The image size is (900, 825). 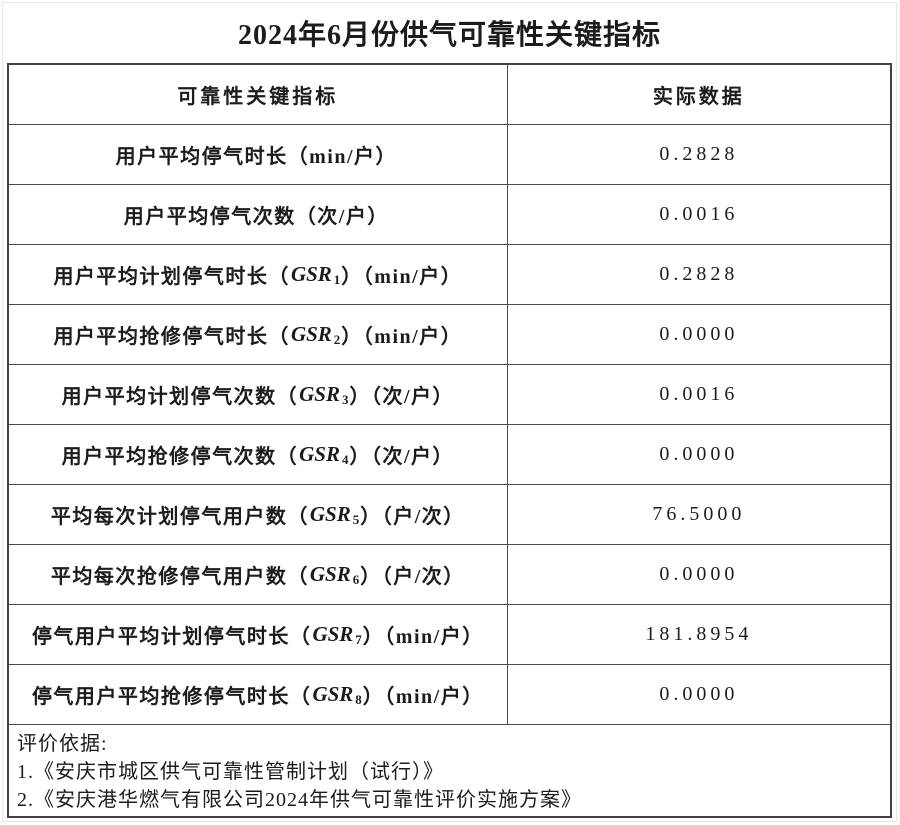 What do you see at coordinates (179, 517) in the screenshot?
I see `label-text: 平均每次计划停气用户数（` at bounding box center [179, 517].